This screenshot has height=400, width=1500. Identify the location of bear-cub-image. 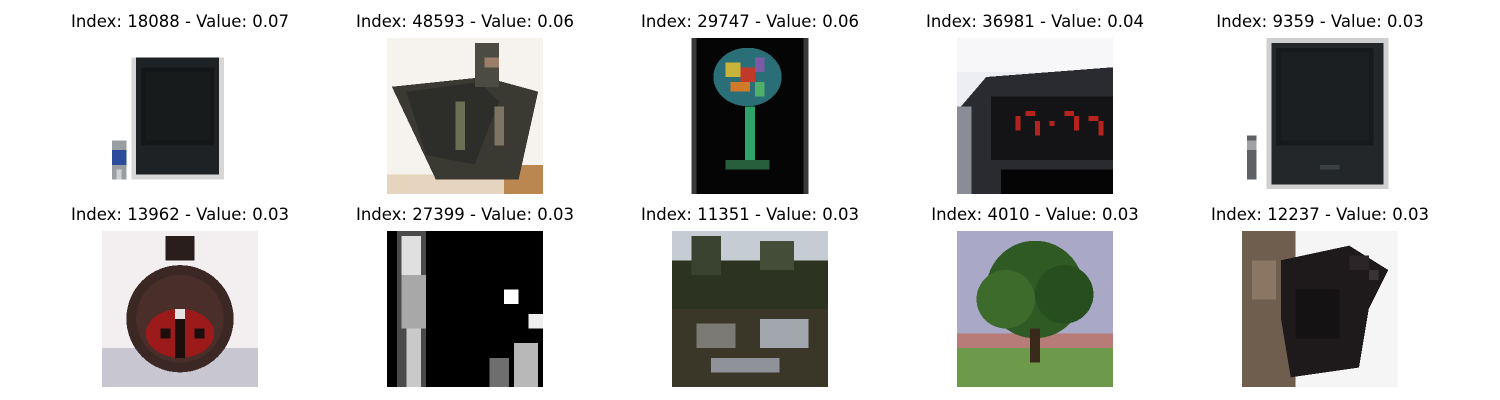
(1320, 309).